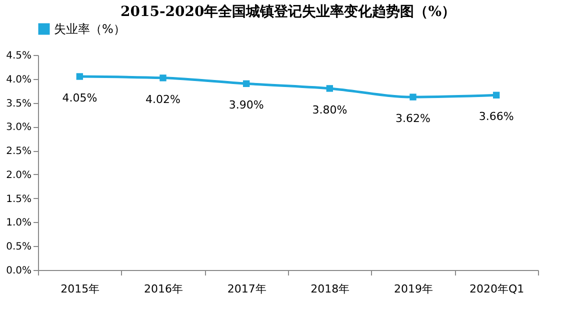 This screenshot has width=576, height=326. Describe the element at coordinates (19, 128) in the screenshot. I see `y-tick-label: 3.0%` at that location.